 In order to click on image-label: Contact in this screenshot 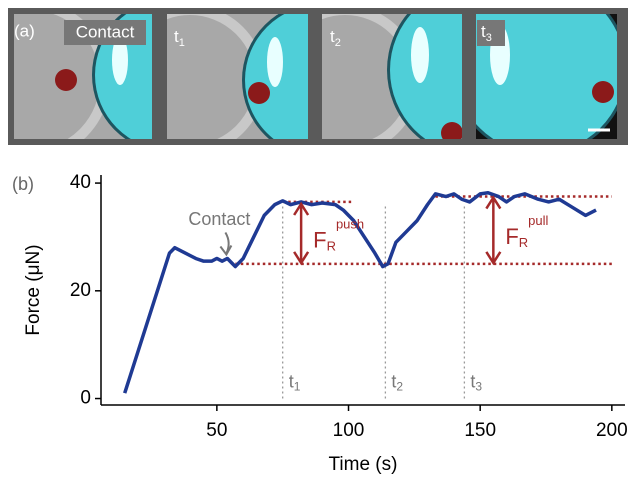, I will do `click(105, 31)`.